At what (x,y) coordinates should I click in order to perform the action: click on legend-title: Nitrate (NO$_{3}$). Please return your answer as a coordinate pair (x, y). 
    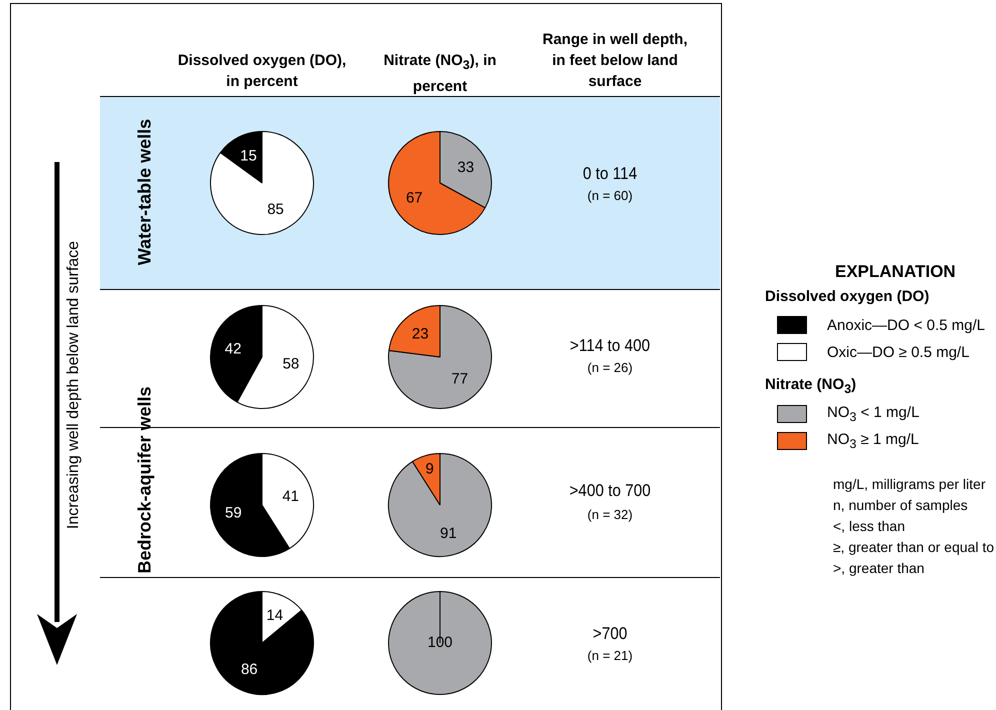
    Looking at the image, I should click on (810, 386).